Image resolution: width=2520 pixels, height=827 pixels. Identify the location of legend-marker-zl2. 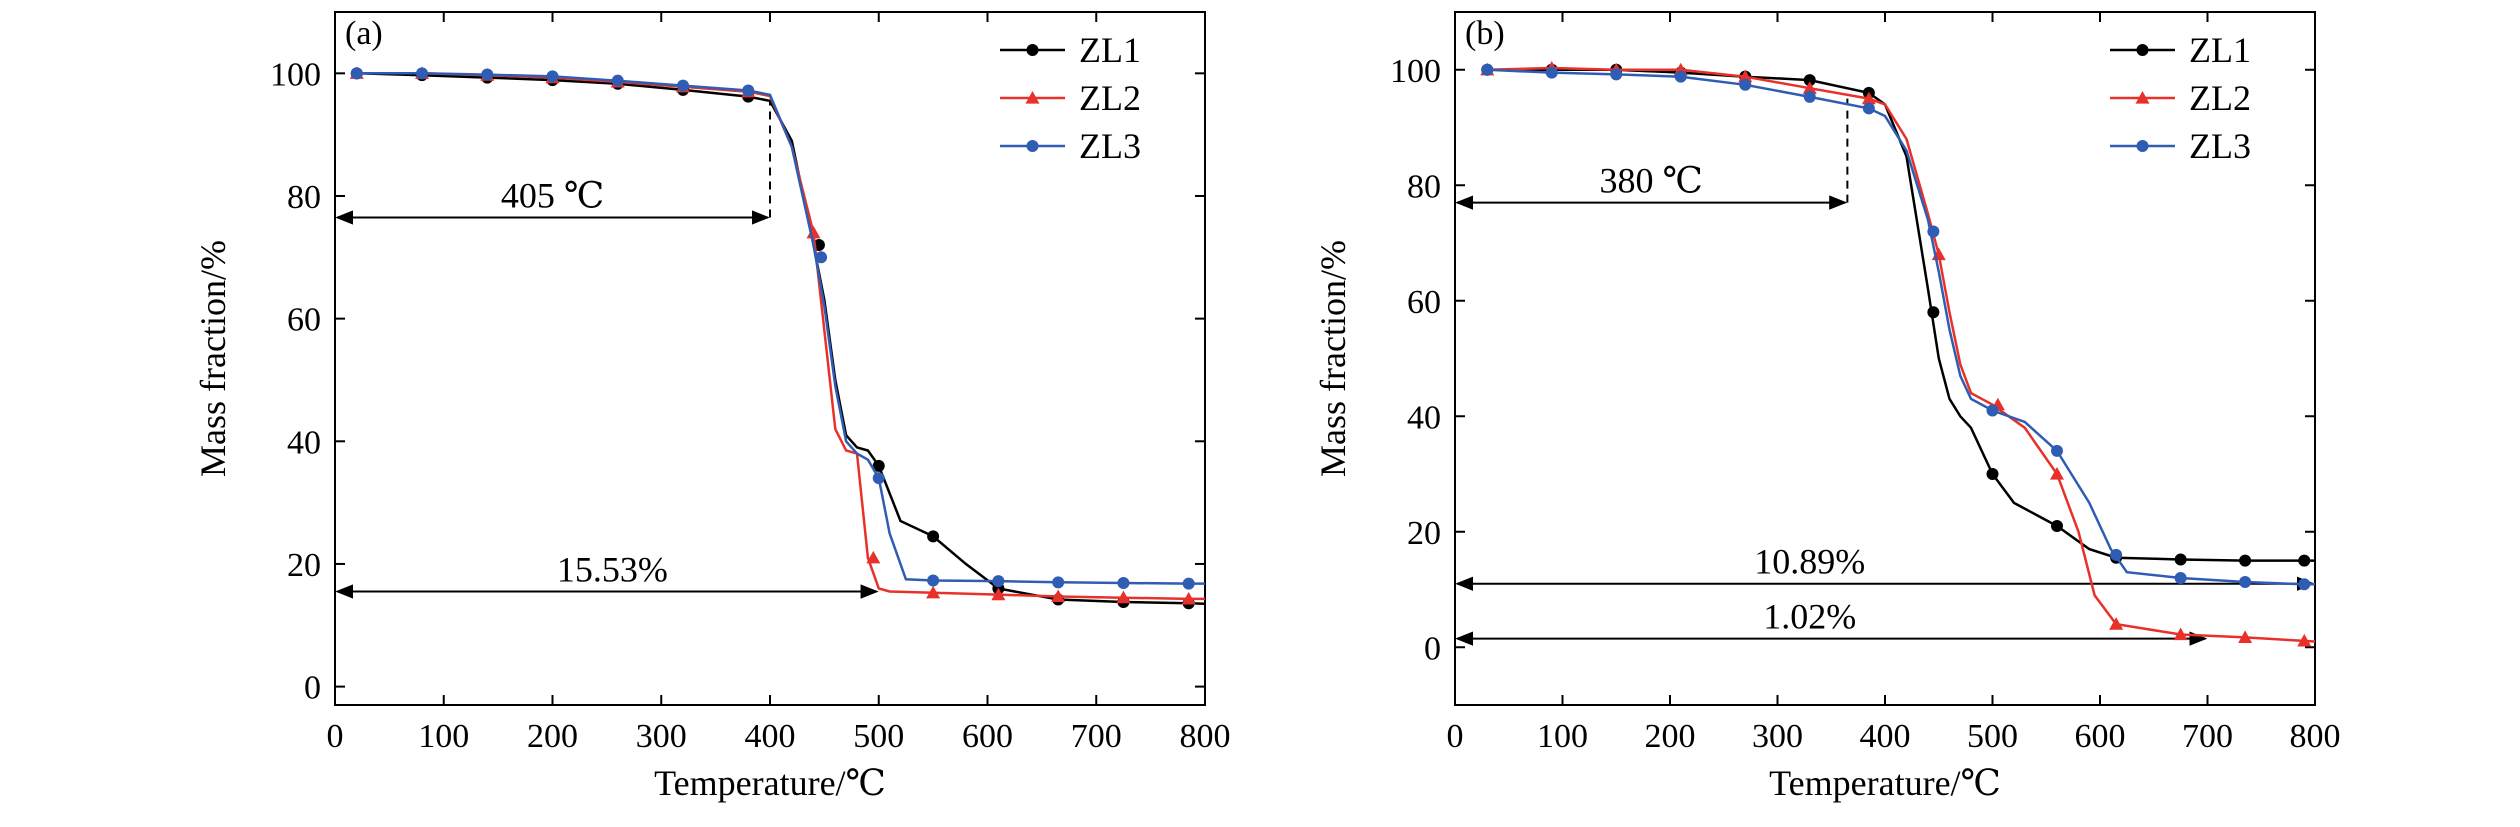
(2142, 97).